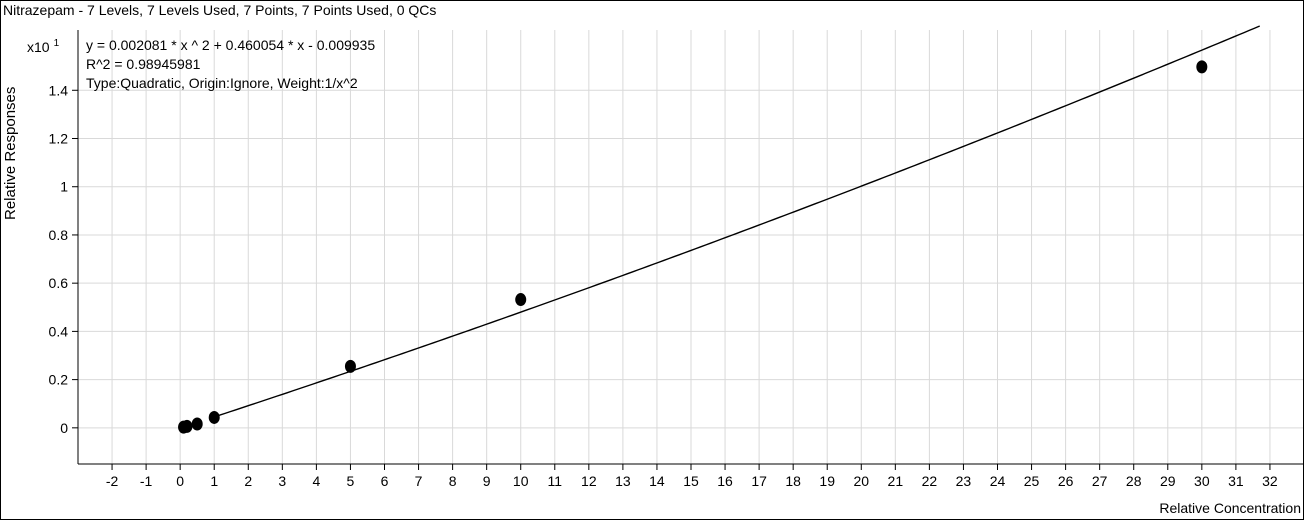 The height and width of the screenshot is (520, 1304). I want to click on x-tick-label: 32, so click(1270, 481).